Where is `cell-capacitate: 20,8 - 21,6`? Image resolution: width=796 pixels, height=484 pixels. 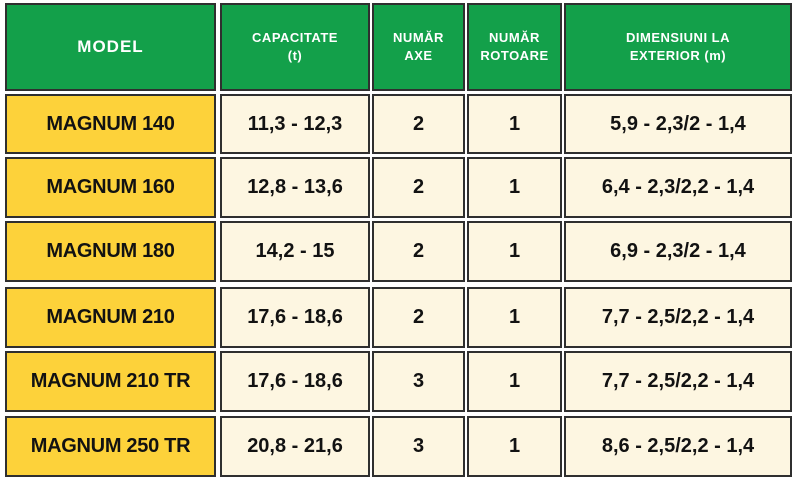 cell-capacitate: 20,8 - 21,6 is located at coordinates (295, 446).